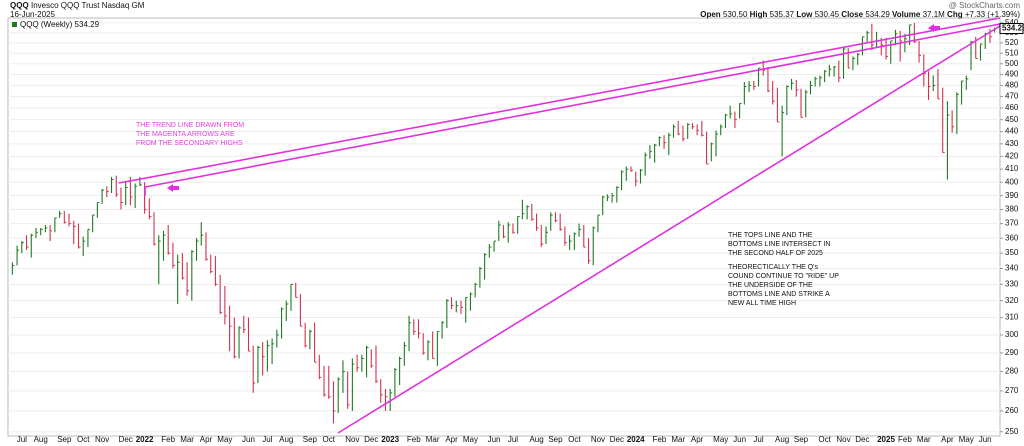 This screenshot has width=1024, height=446. I want to click on y-tick-label: 320, so click(1012, 300).